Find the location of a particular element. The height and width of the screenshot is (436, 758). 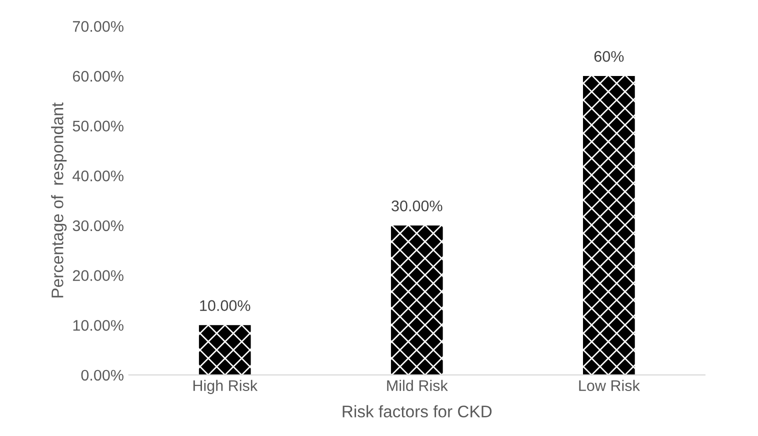

y-tick-label: 20.00% is located at coordinates (98, 275).